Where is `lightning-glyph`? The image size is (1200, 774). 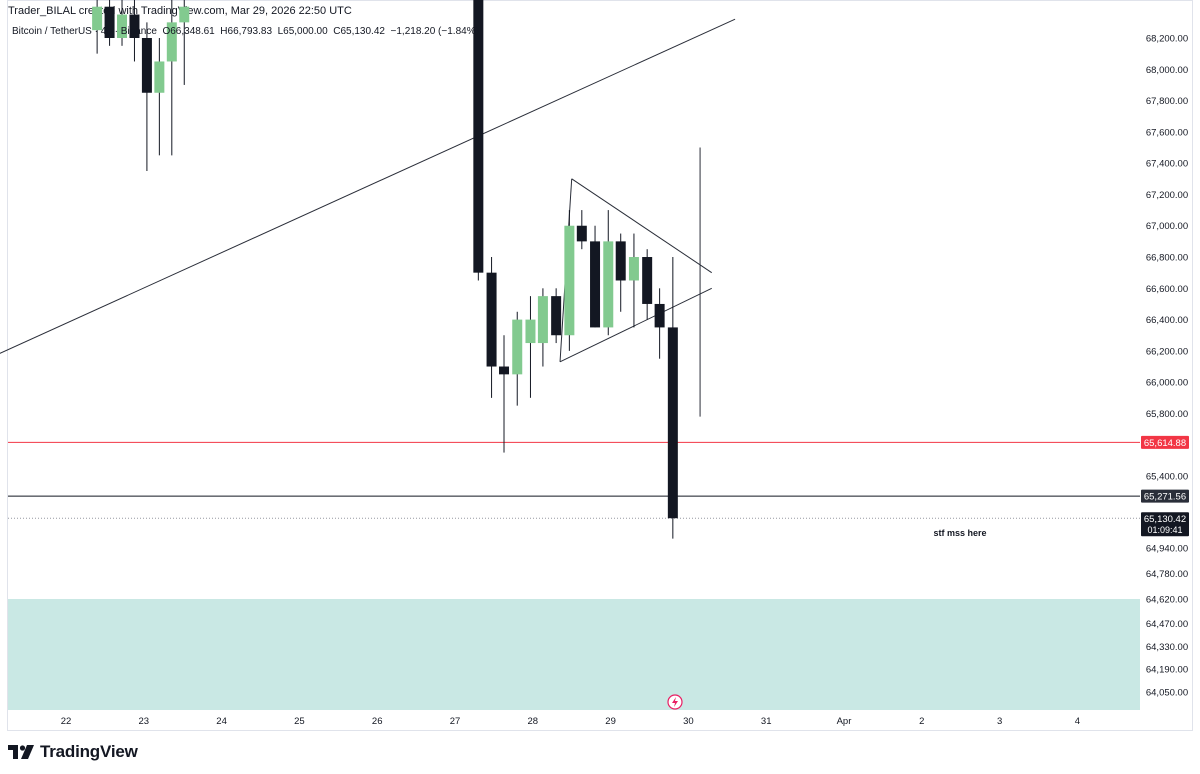
lightning-glyph is located at coordinates (675, 702).